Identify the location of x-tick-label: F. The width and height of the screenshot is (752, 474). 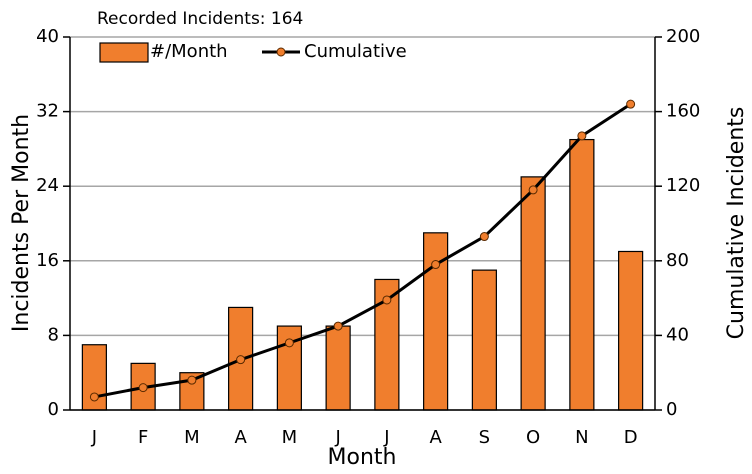
(143, 437).